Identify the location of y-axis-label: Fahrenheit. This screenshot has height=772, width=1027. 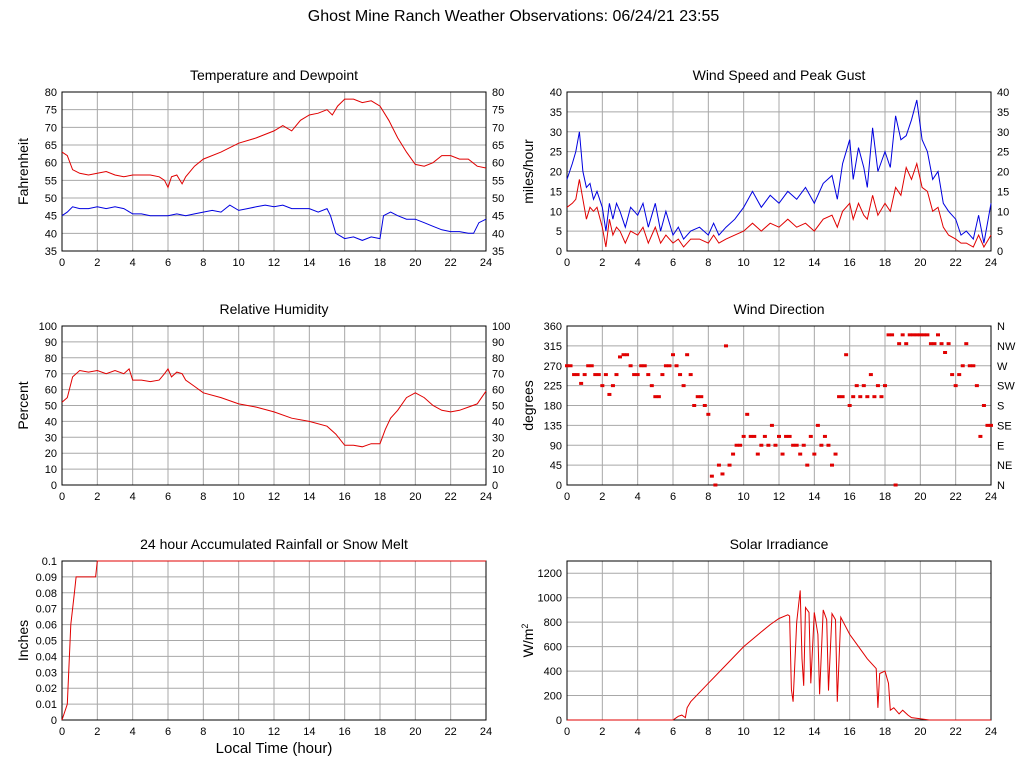
(23, 171).